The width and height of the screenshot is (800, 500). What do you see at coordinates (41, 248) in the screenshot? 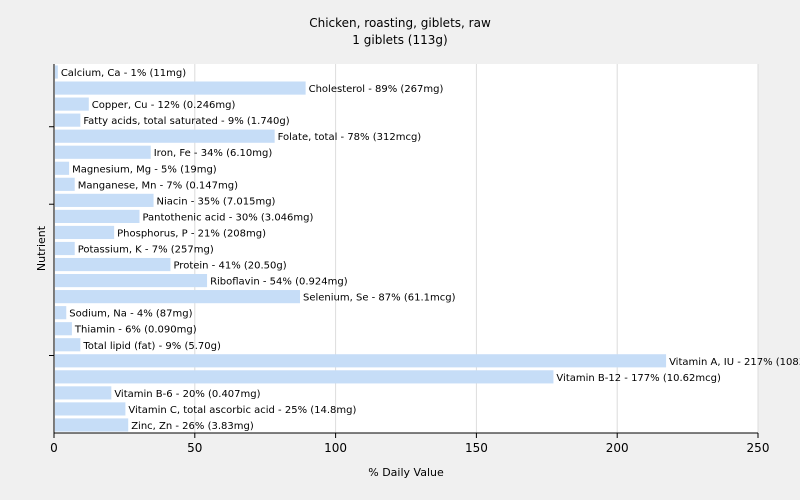
I see `y-axis-title: Nutrient` at bounding box center [41, 248].